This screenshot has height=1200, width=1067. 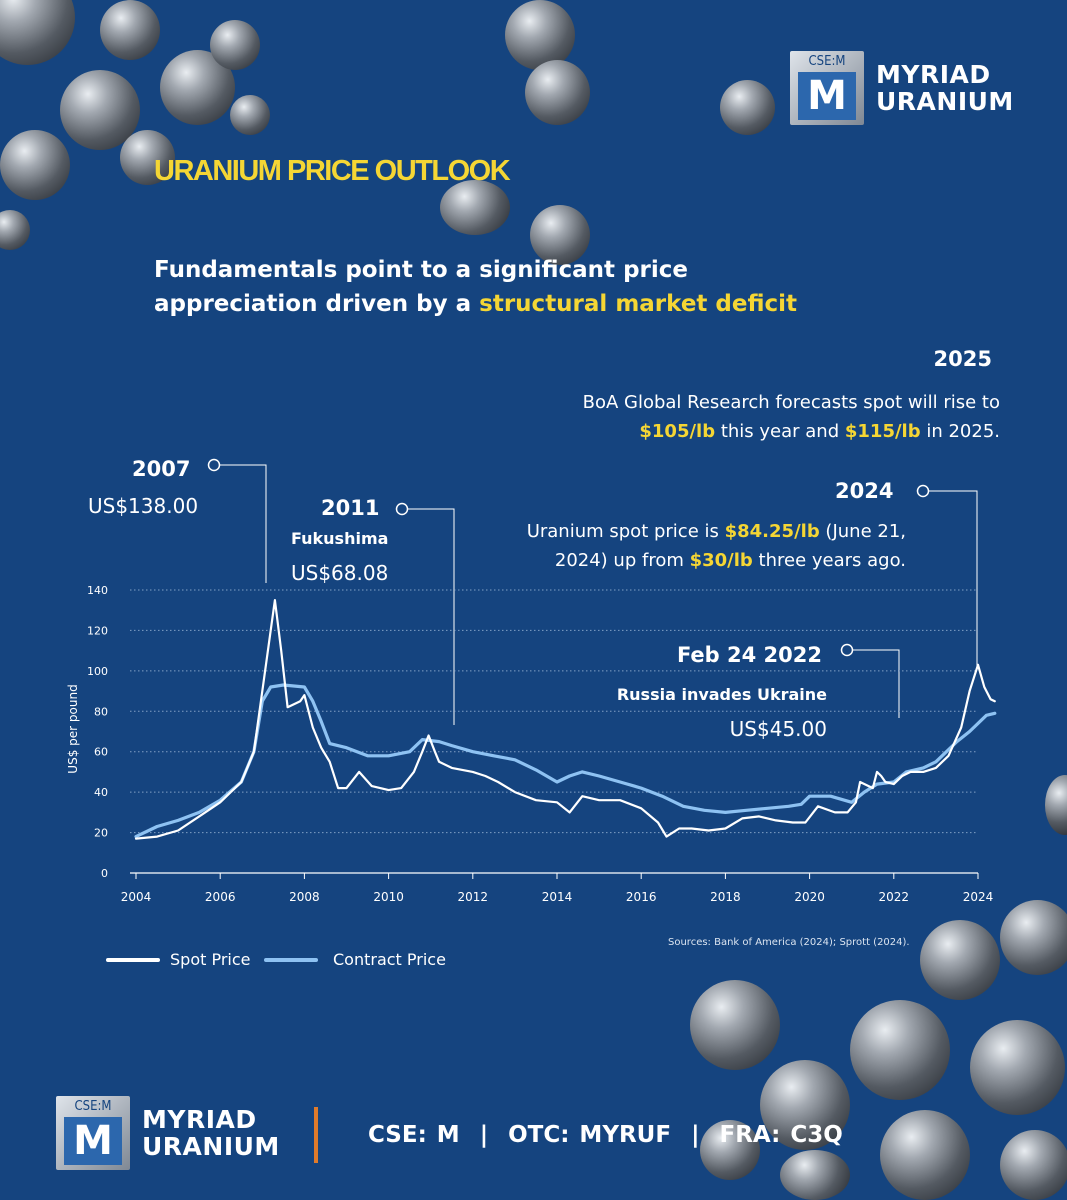 I want to click on x-tick-label: 2022, so click(x=894, y=897).